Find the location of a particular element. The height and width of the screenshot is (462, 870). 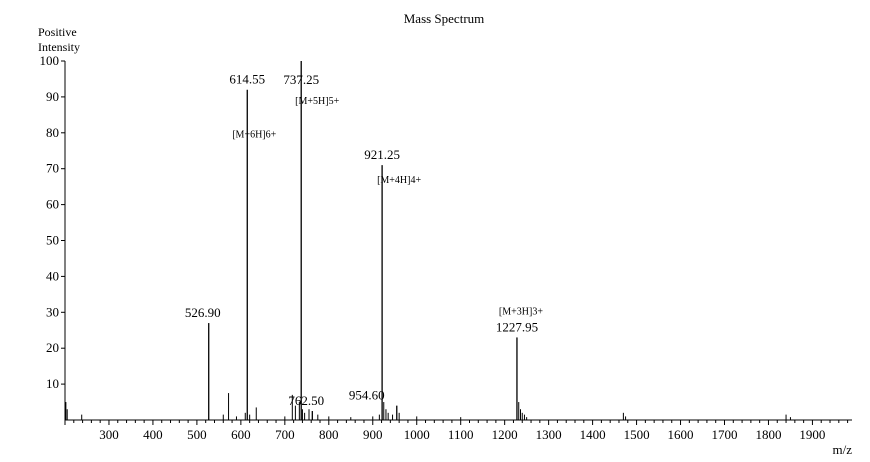

x-tick-label: 1000 is located at coordinates (417, 434).